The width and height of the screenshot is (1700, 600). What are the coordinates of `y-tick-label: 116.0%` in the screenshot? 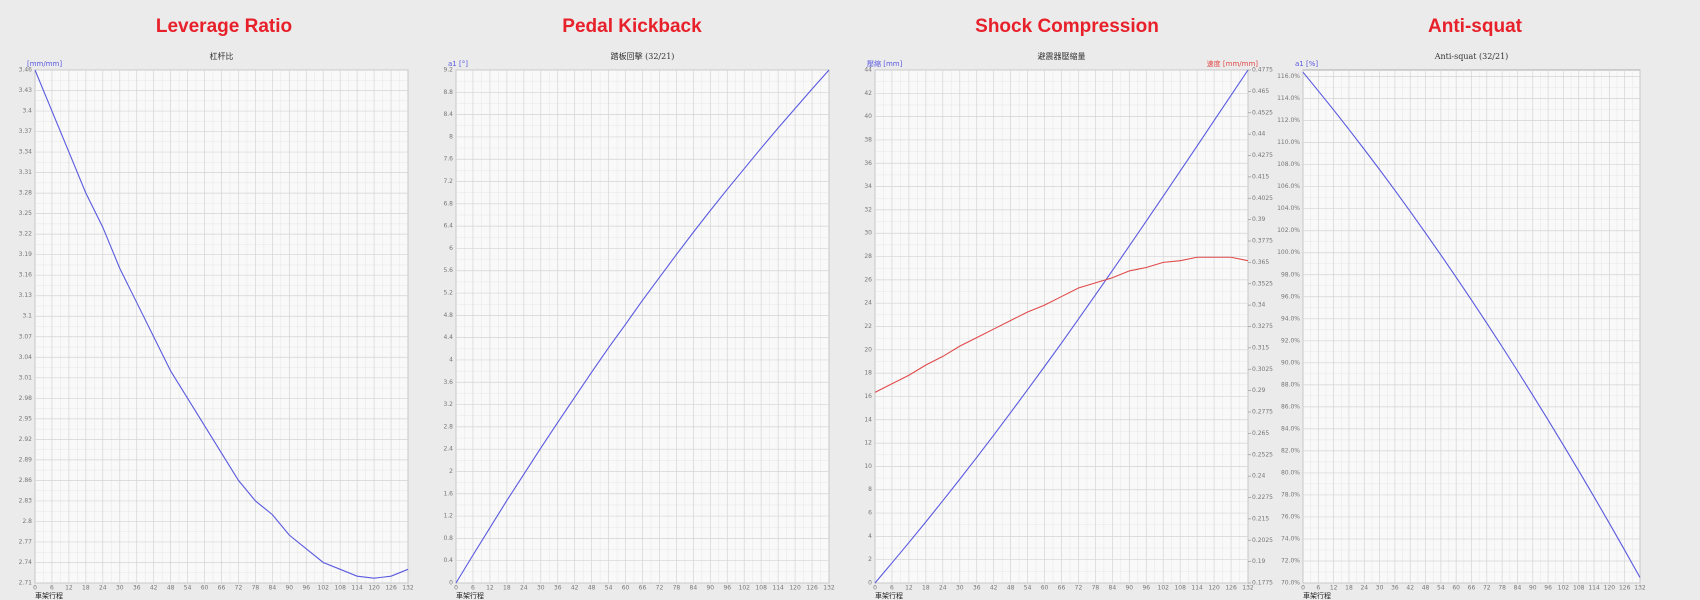 It's located at (1288, 76).